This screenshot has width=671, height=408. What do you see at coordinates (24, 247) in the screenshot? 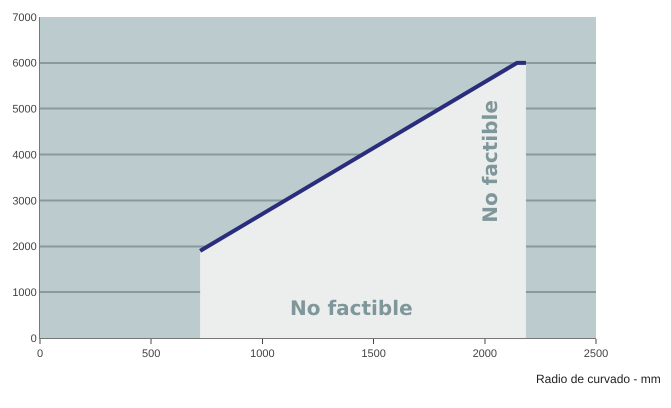
I see `y-tick-label: 2000` at bounding box center [24, 247].